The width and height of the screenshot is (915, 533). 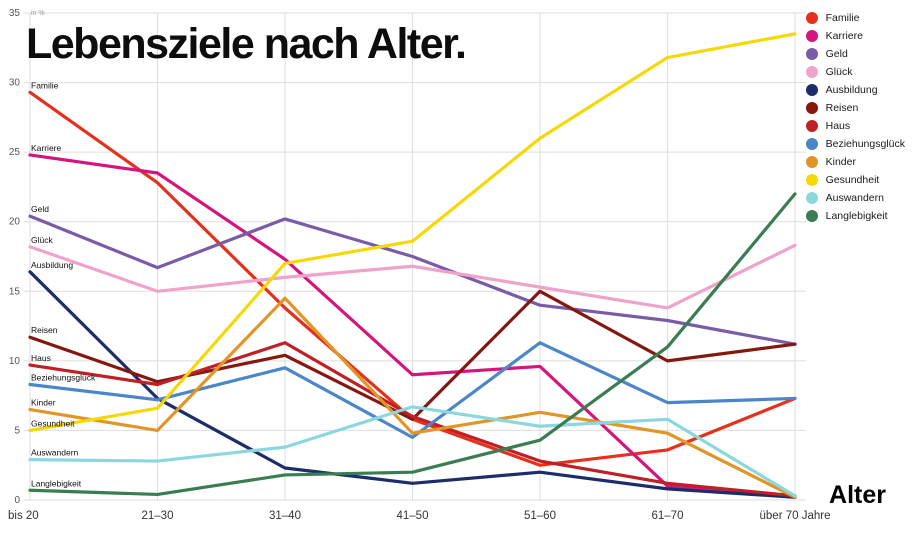 I want to click on series-start-label: Glück, so click(x=42, y=240).